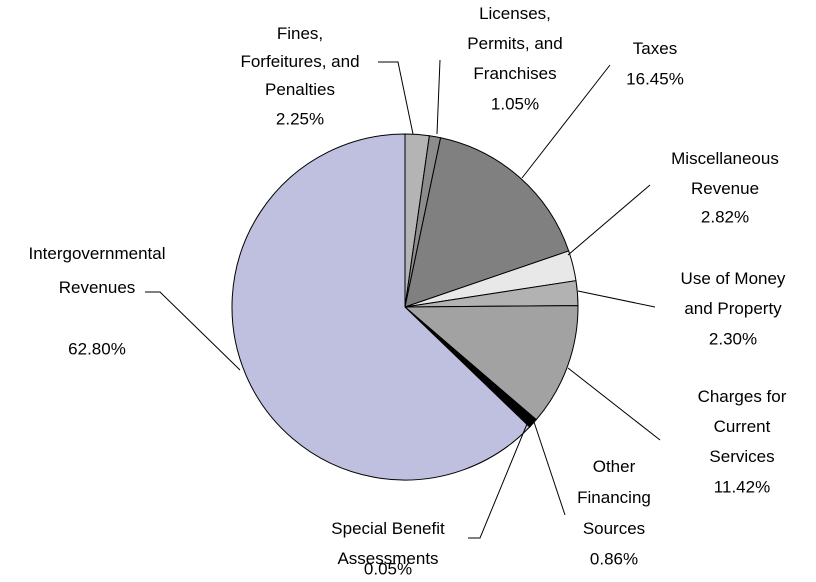  Describe the element at coordinates (388, 543) in the screenshot. I see `slice-label: Special Benefit Assessments` at that location.